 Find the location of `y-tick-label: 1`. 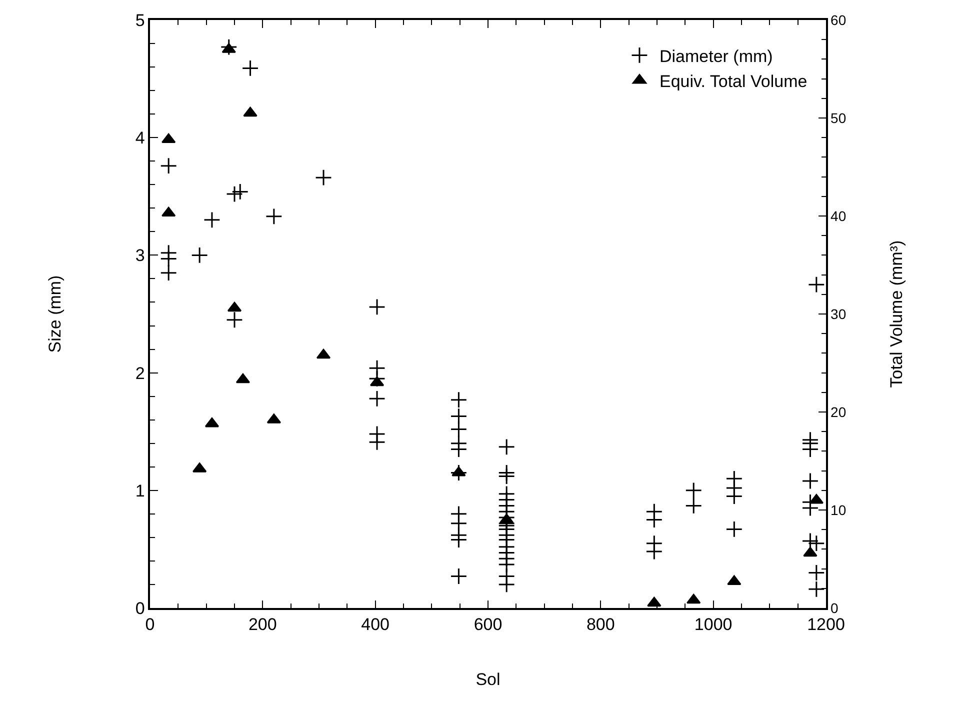

y-tick-label: 1 is located at coordinates (140, 490).